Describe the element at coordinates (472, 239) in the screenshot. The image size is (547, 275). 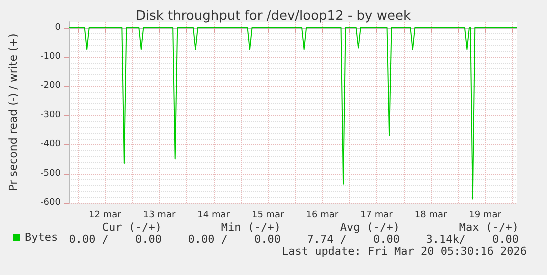
I see `text: 3.14k/ 0.00` at that location.